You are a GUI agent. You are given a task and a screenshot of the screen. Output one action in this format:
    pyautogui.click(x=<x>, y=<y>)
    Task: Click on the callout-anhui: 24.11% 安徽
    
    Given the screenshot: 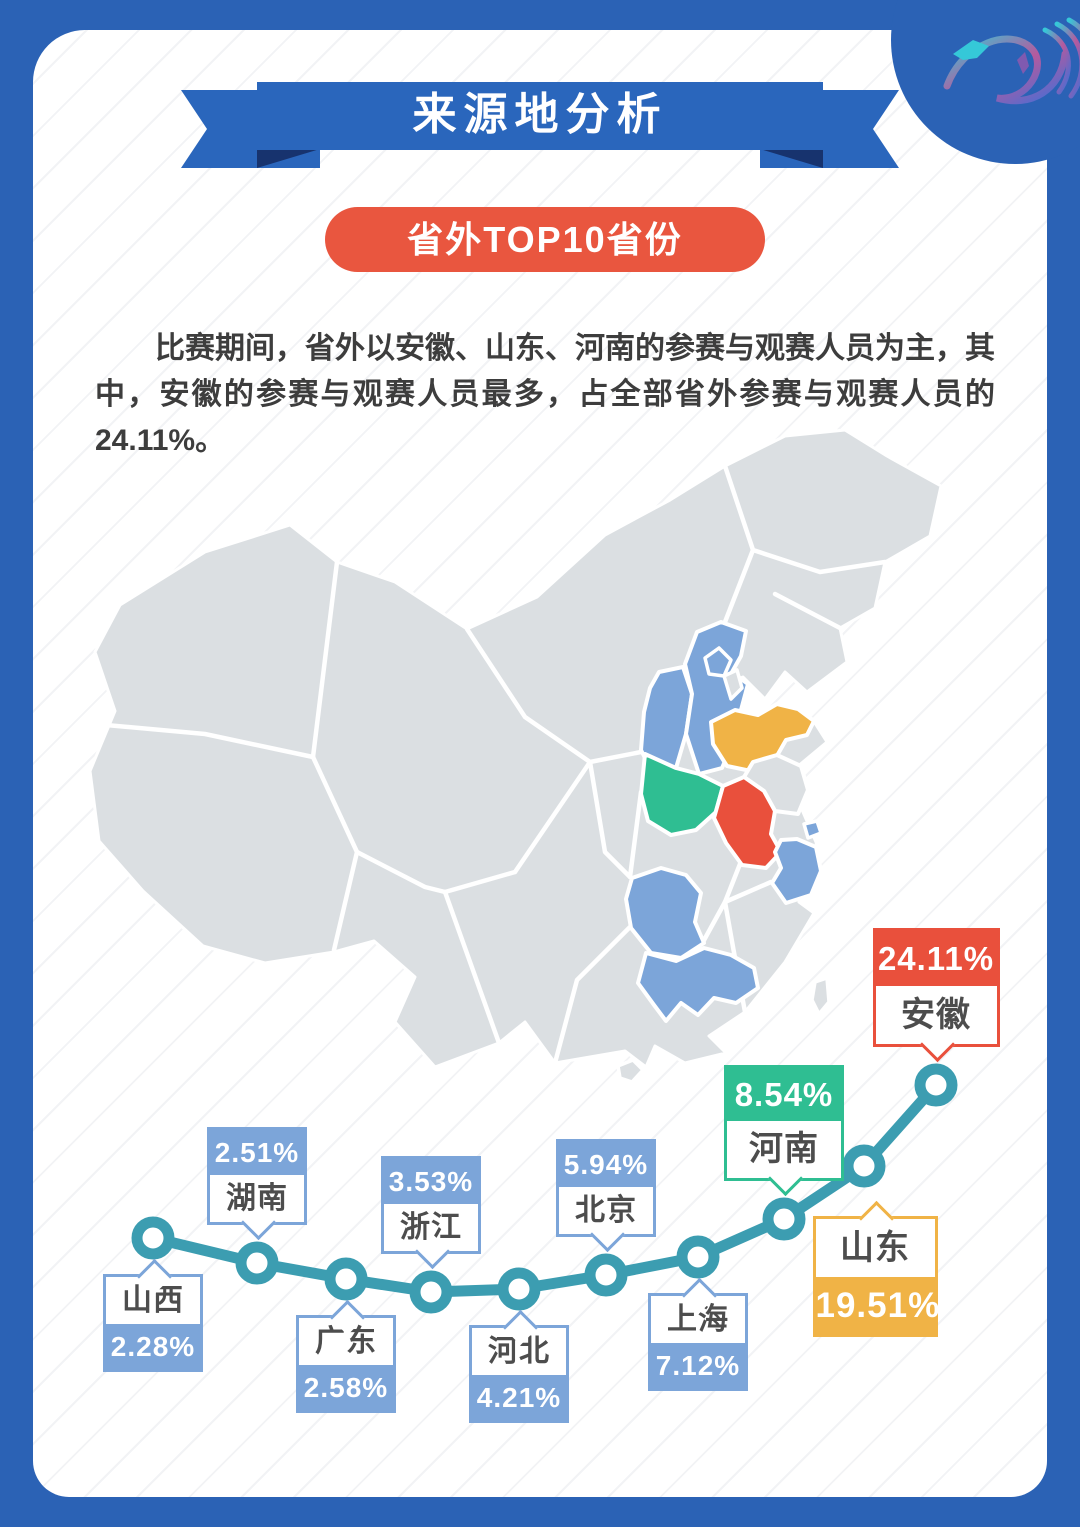 What is the action you would take?
    pyautogui.click(x=936, y=995)
    